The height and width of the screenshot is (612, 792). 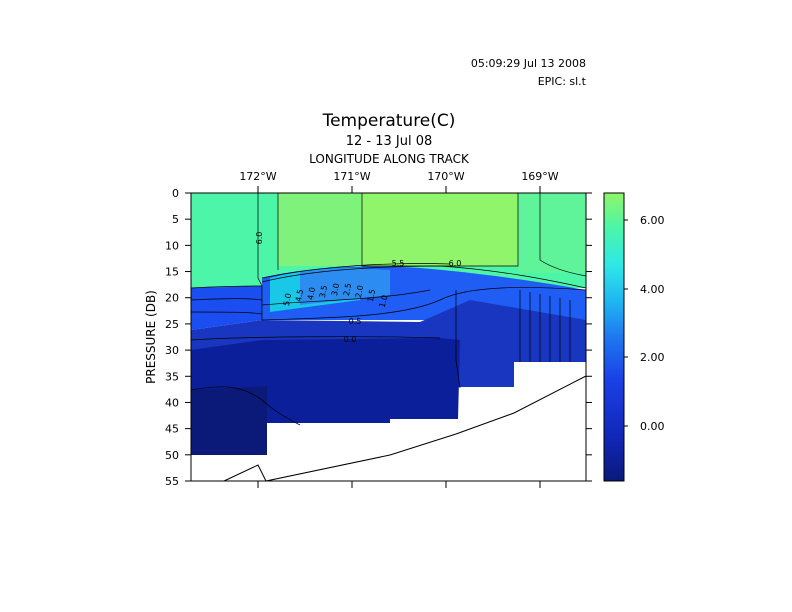 What do you see at coordinates (175, 193) in the screenshot?
I see `y-tick-label: 0` at bounding box center [175, 193].